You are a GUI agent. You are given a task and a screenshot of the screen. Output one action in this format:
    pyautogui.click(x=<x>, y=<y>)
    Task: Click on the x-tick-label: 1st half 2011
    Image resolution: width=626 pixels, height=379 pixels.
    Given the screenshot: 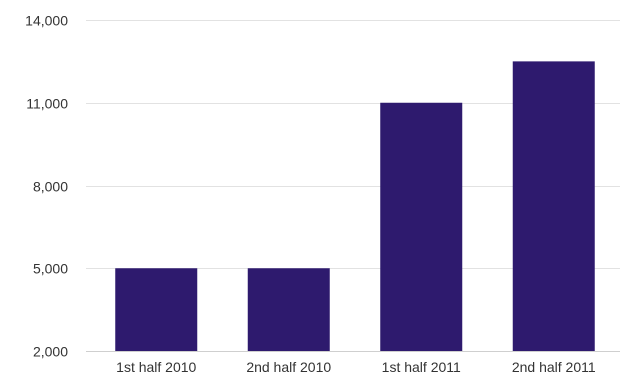 What is the action you would take?
    pyautogui.click(x=421, y=367)
    